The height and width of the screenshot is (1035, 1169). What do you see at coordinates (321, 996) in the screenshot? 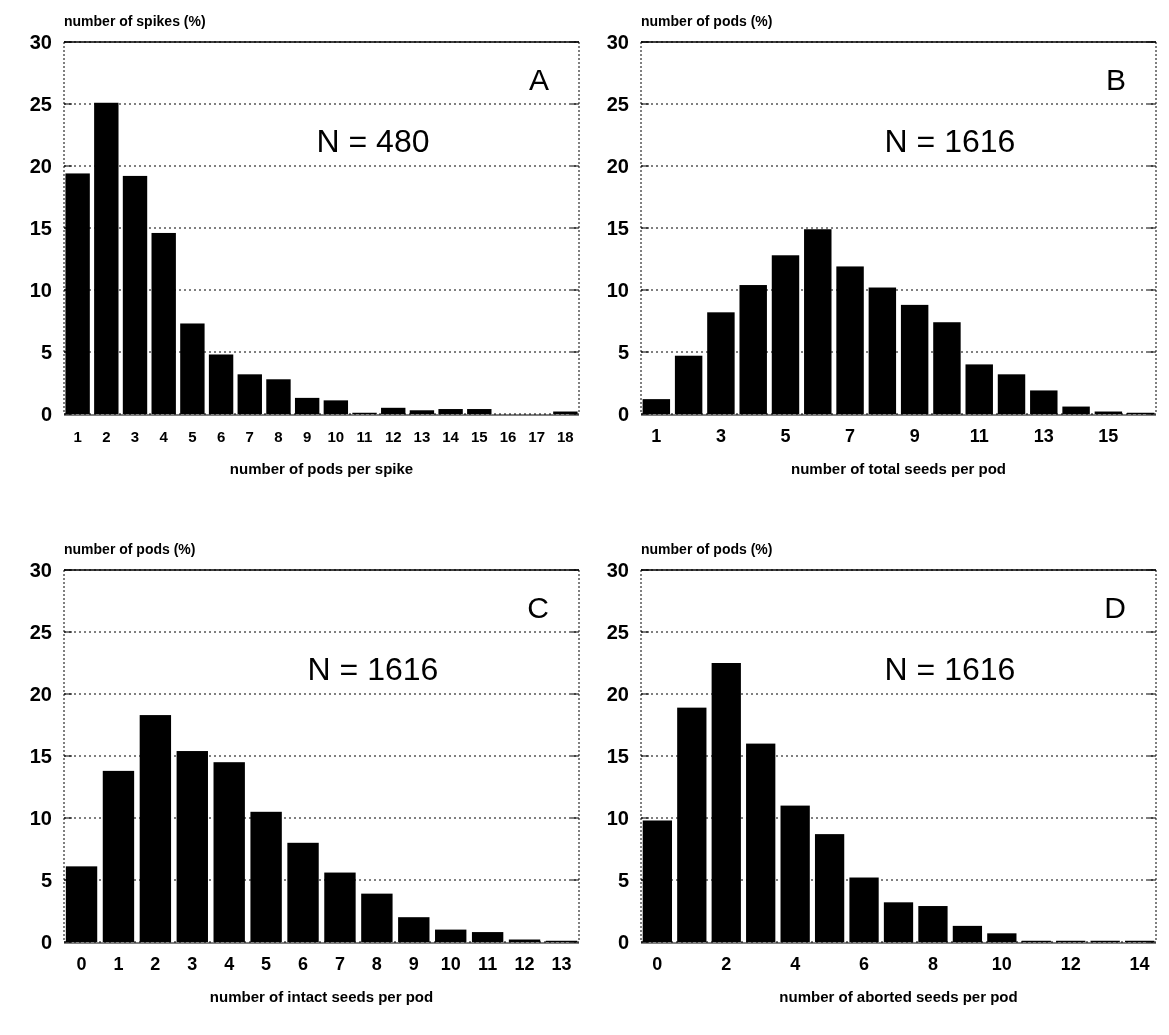
I see `x-axis-title: number of intact seeds per pod` at bounding box center [321, 996].